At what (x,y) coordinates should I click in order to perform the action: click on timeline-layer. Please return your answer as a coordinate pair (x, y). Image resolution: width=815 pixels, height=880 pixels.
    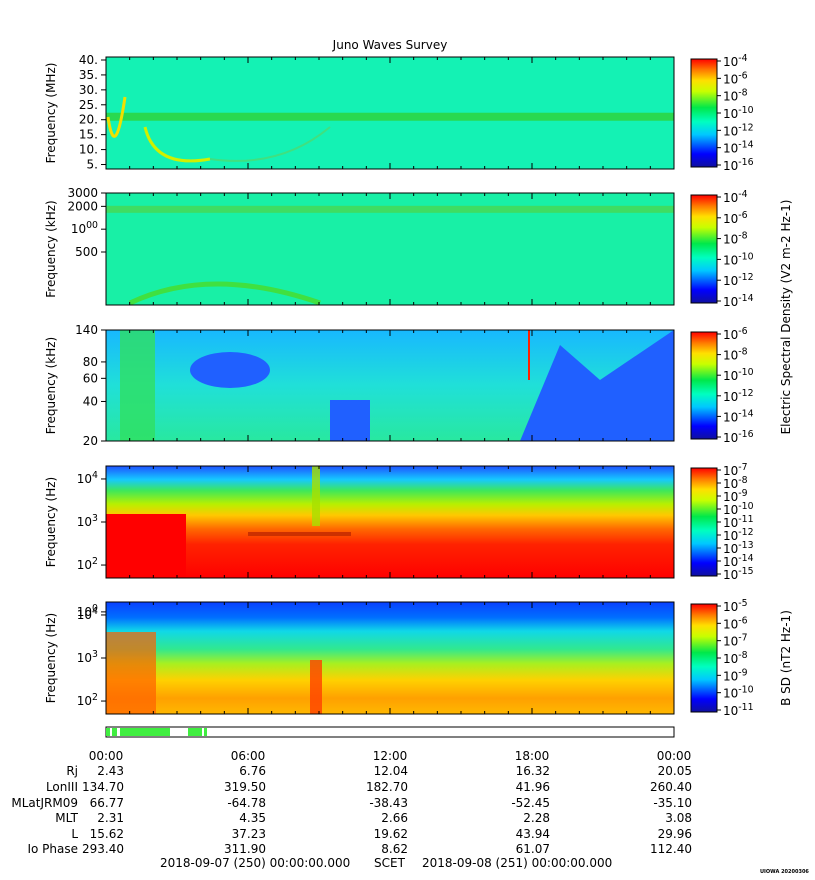
    Looking at the image, I should click on (390, 732).